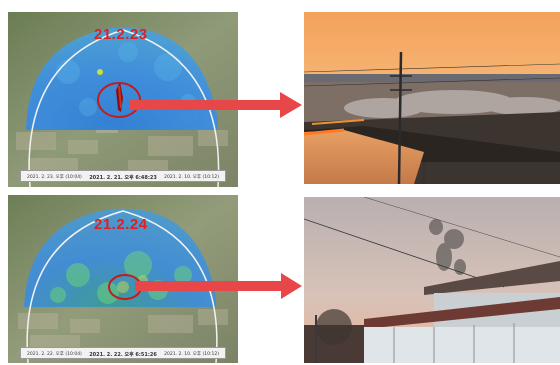 Image resolution: width=560 pixels, height=365 pixels. Describe the element at coordinates (218, 286) in the screenshot. I see `arrow-bottom` at that location.